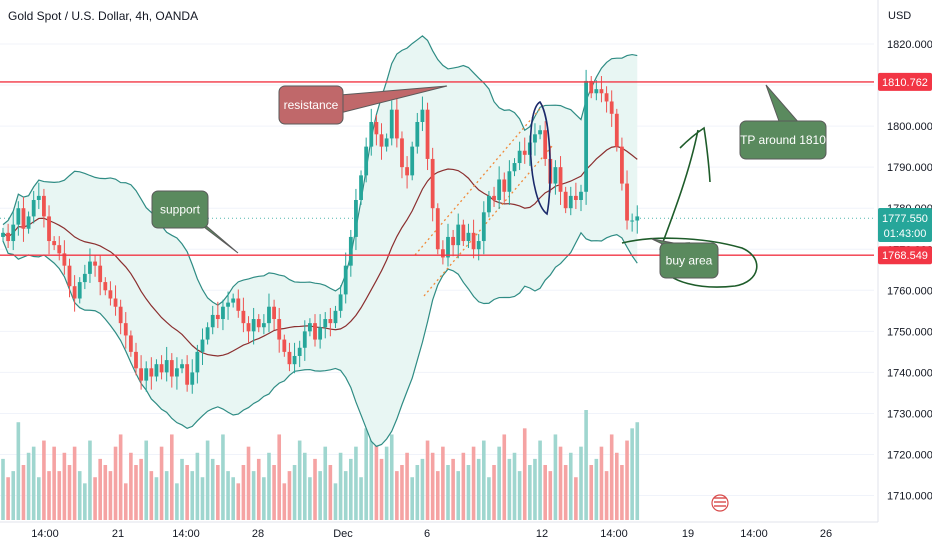 This screenshot has height=555, width=932. I want to click on current-price-tag: 1777.550 01:43:00, so click(905, 225).